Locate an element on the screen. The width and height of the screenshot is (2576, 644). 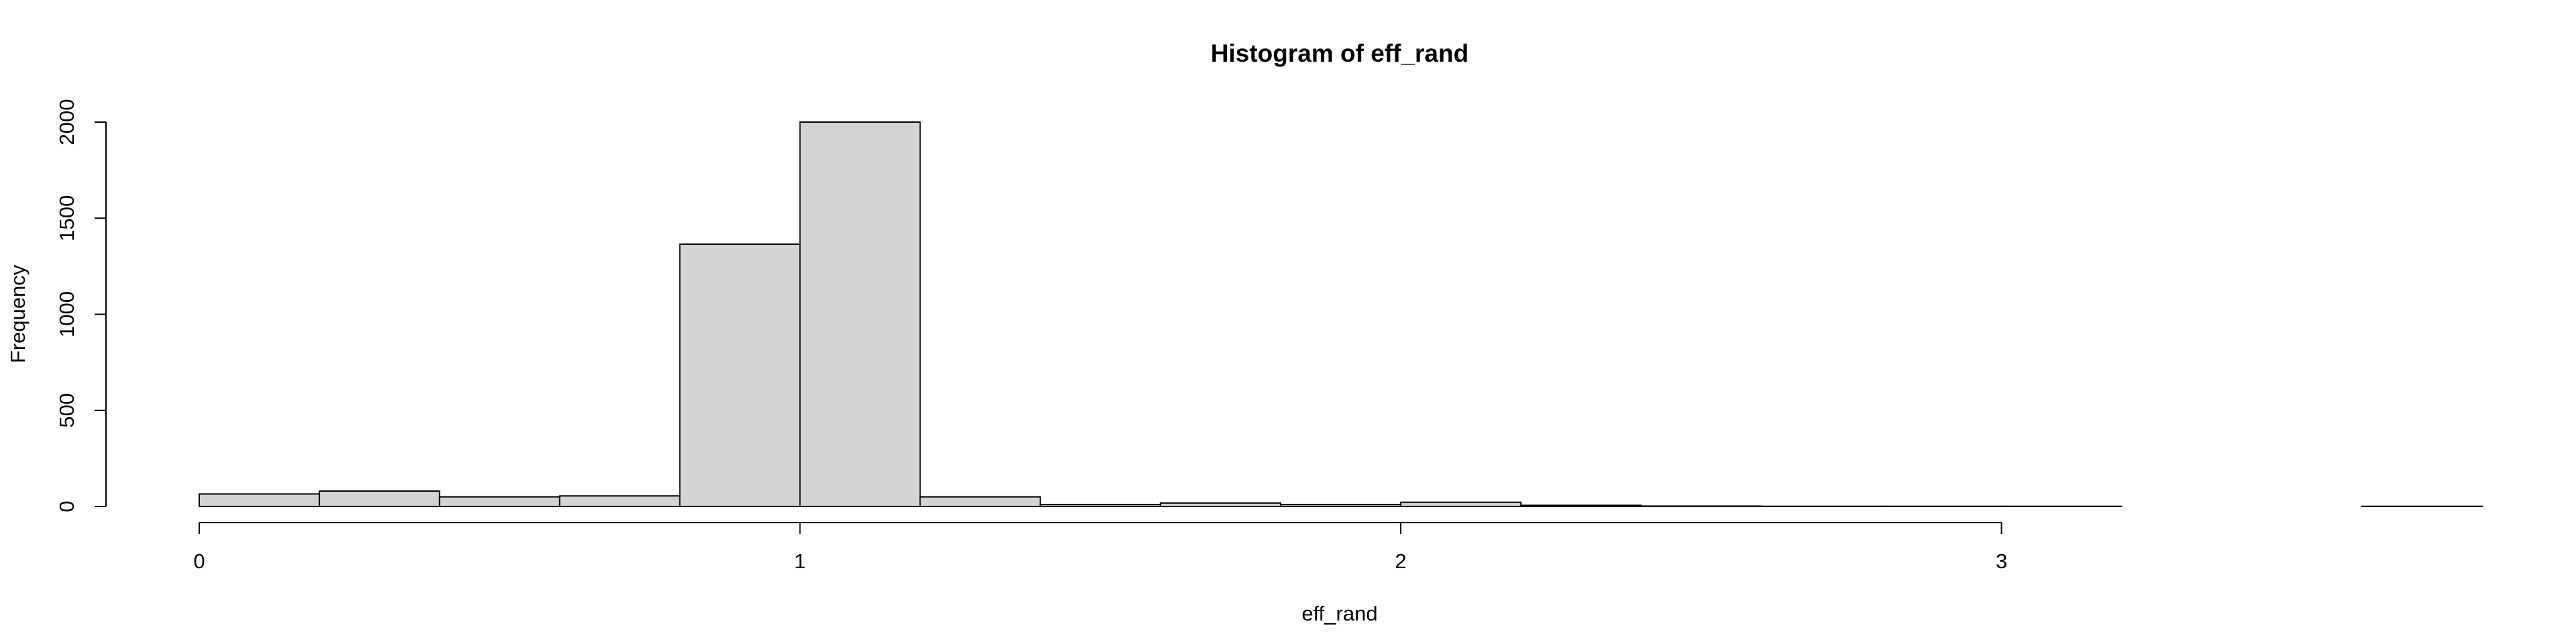
y-tick-label: 0 is located at coordinates (66, 506).